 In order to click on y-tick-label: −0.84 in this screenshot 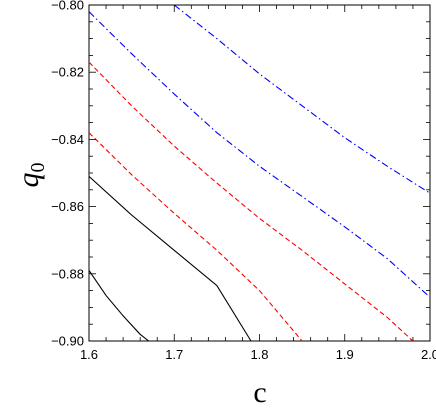, I will do `click(67, 139)`.